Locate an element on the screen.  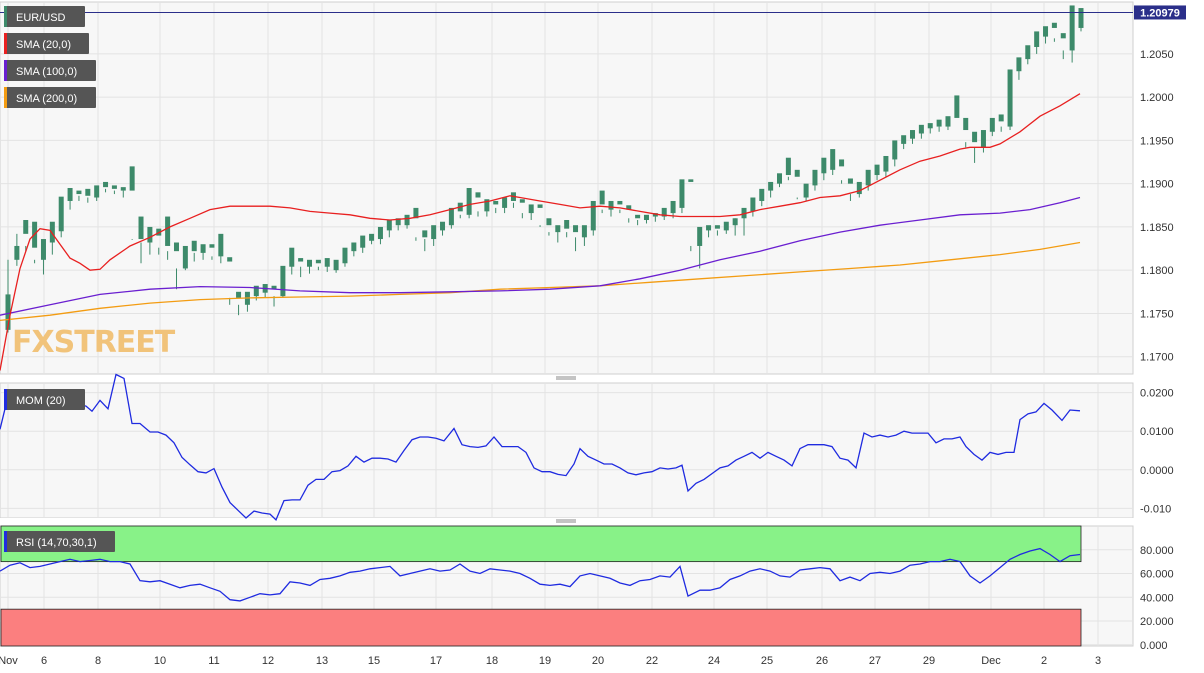
legend-sma20-label: SMA (20,0) is located at coordinates (43, 45).